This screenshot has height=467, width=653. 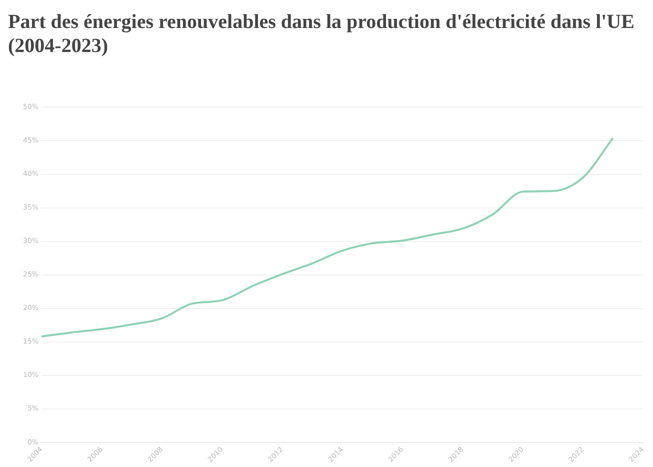 What do you see at coordinates (322, 34) in the screenshot?
I see `chart-title: Part des énergies renouvelables dans la production d'électricité dans l'UE (2004-2023)` at bounding box center [322, 34].